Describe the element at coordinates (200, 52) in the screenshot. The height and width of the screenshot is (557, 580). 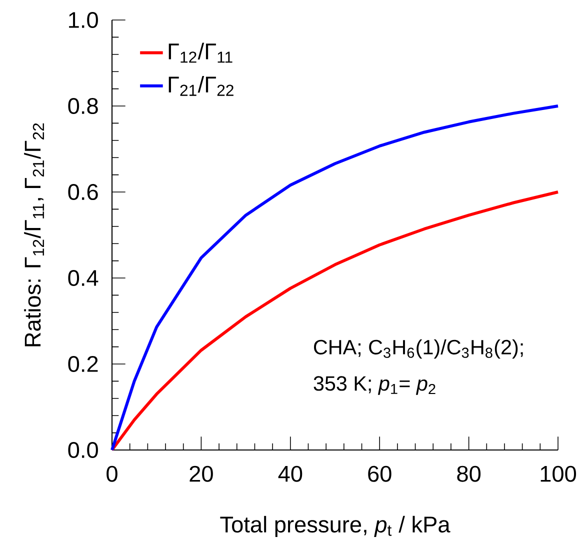
I see `legend-label: Γ$_{12}$/Γ$_{11}$` at that location.